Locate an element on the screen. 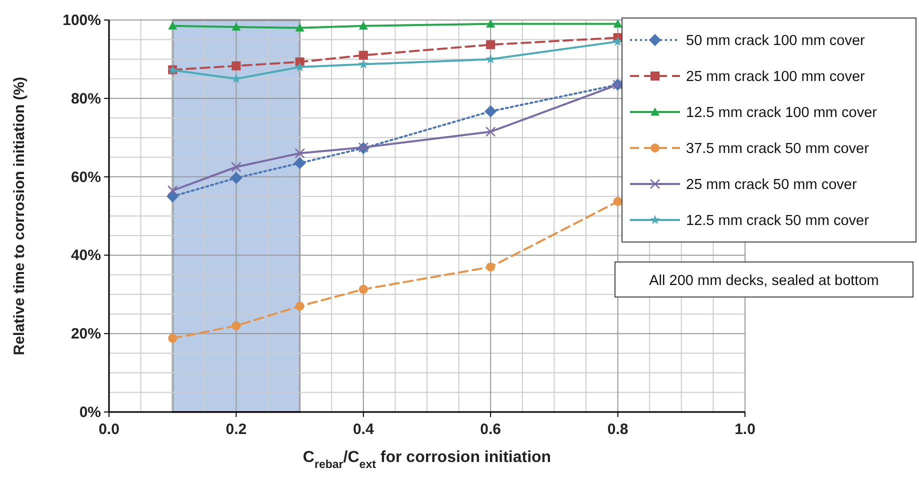  y-tick-label: 60% is located at coordinates (85, 177).